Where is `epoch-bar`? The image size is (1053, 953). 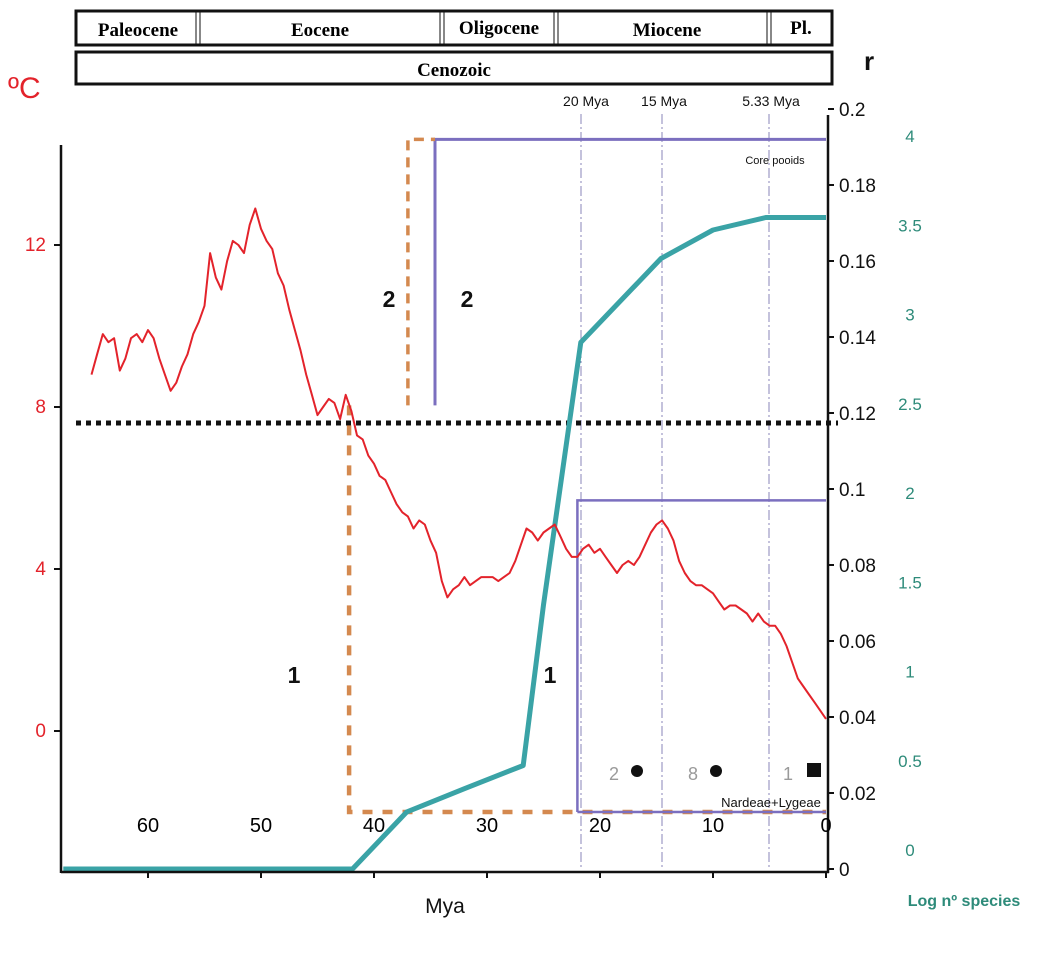
epoch-bar is located at coordinates (454, 28).